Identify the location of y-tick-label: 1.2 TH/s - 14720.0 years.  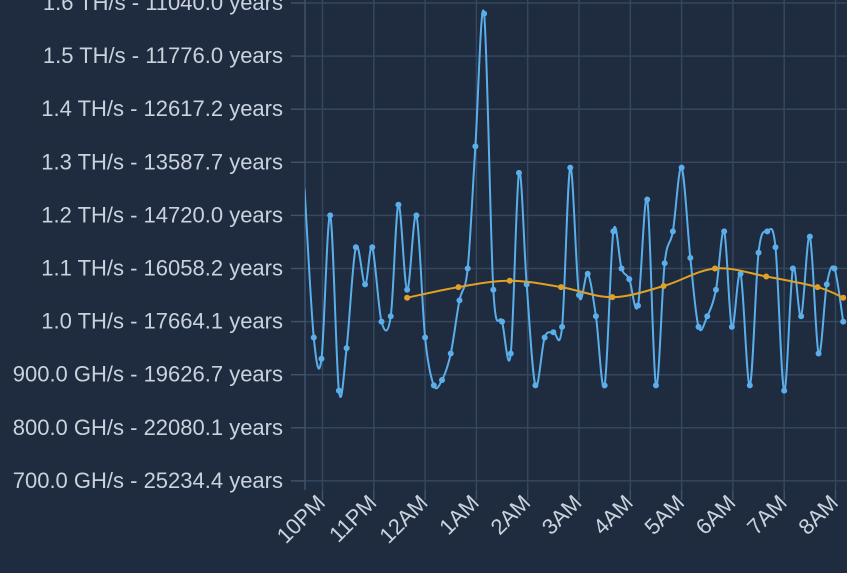
(162, 214).